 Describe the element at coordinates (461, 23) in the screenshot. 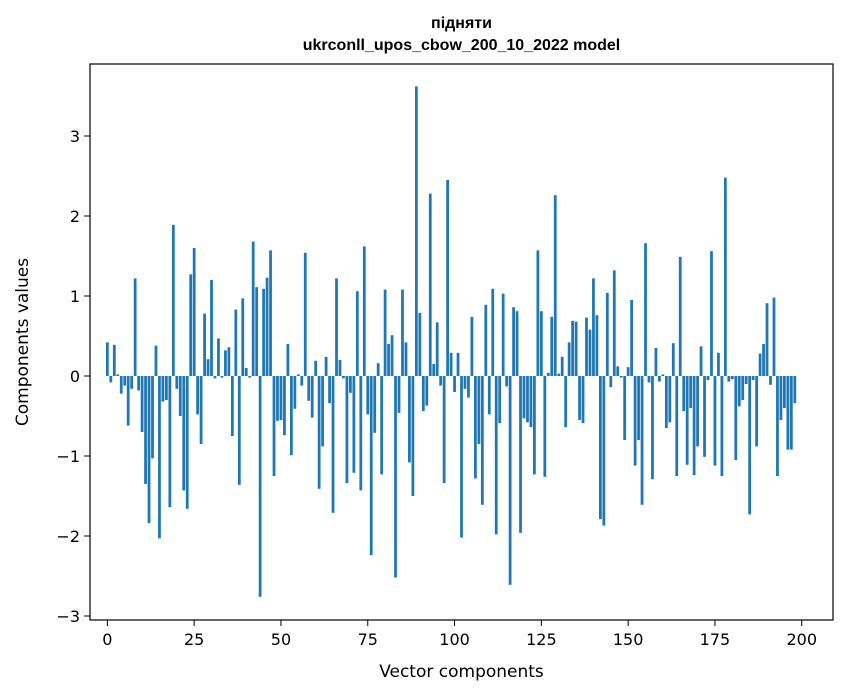

I see `chart-title: підняти` at that location.